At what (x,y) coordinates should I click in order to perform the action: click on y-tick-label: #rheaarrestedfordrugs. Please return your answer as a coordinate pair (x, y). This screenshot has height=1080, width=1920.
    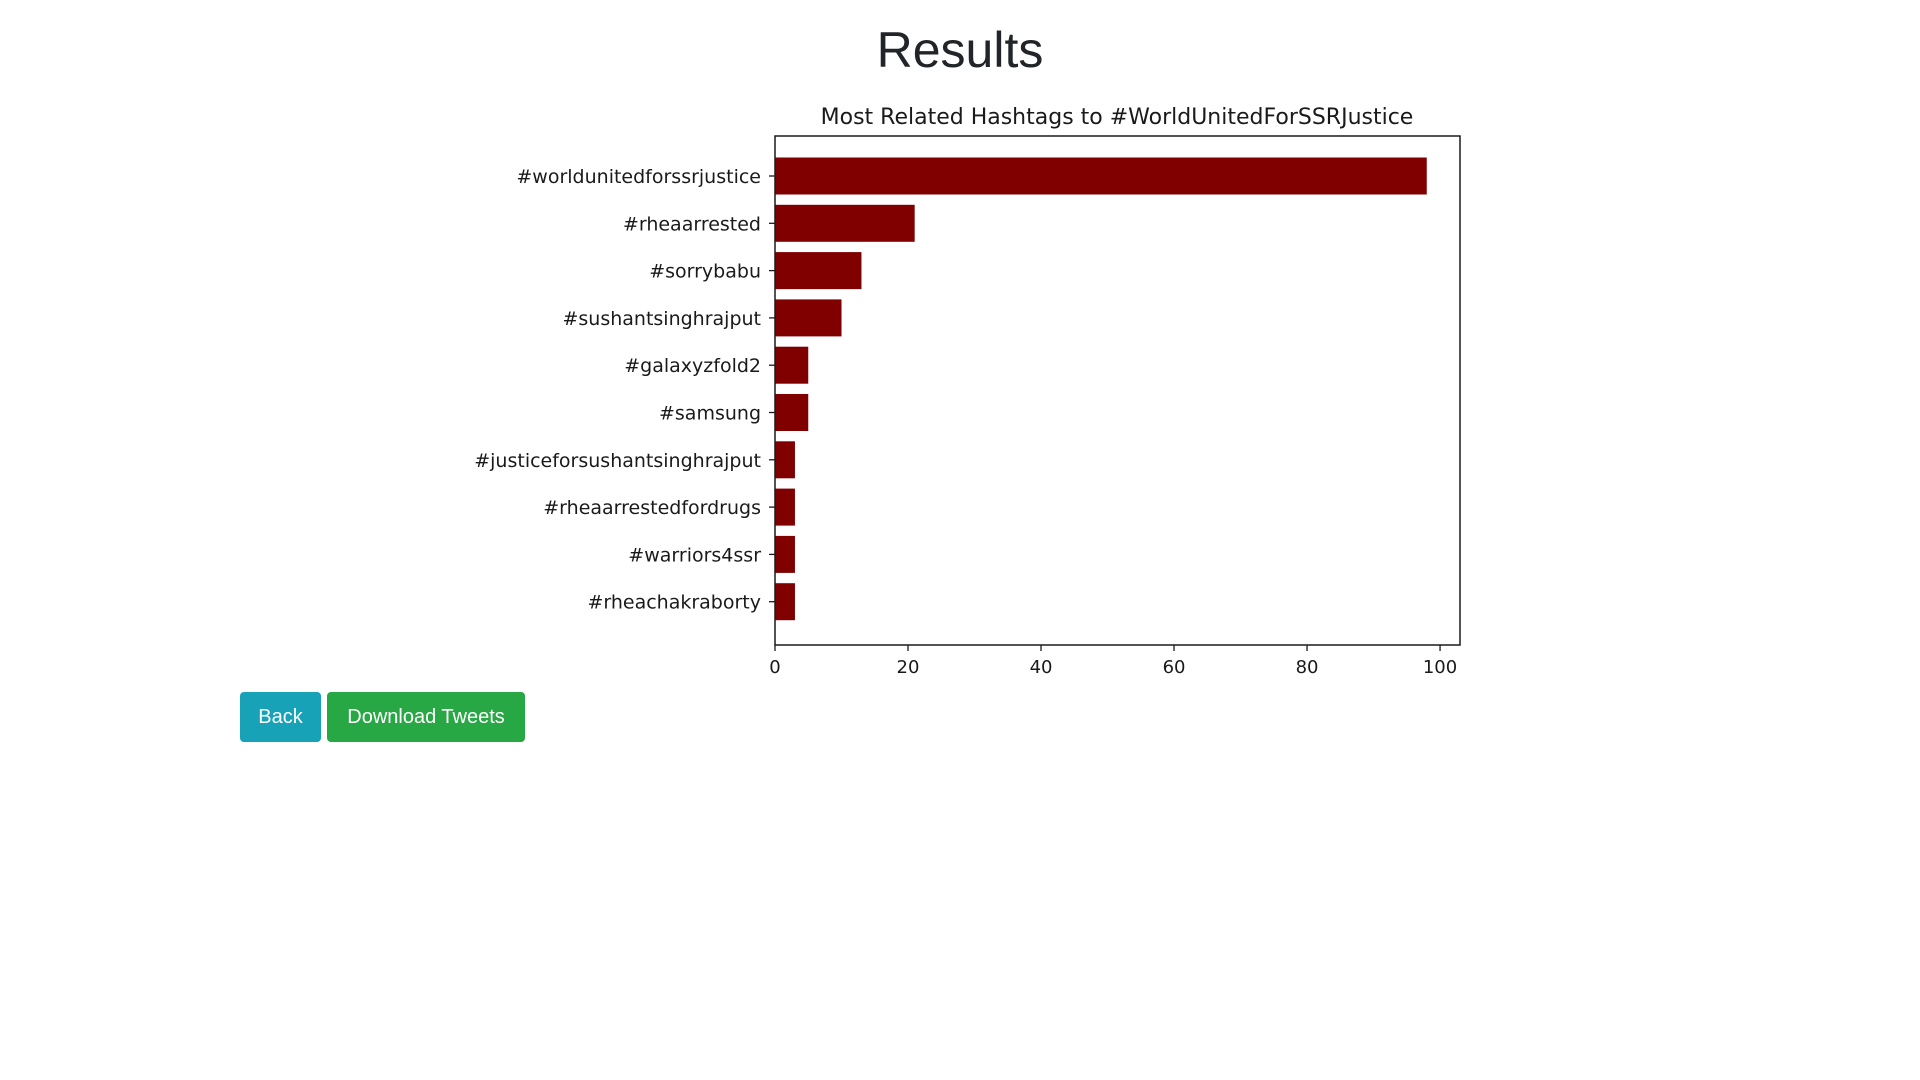
    Looking at the image, I should click on (652, 508).